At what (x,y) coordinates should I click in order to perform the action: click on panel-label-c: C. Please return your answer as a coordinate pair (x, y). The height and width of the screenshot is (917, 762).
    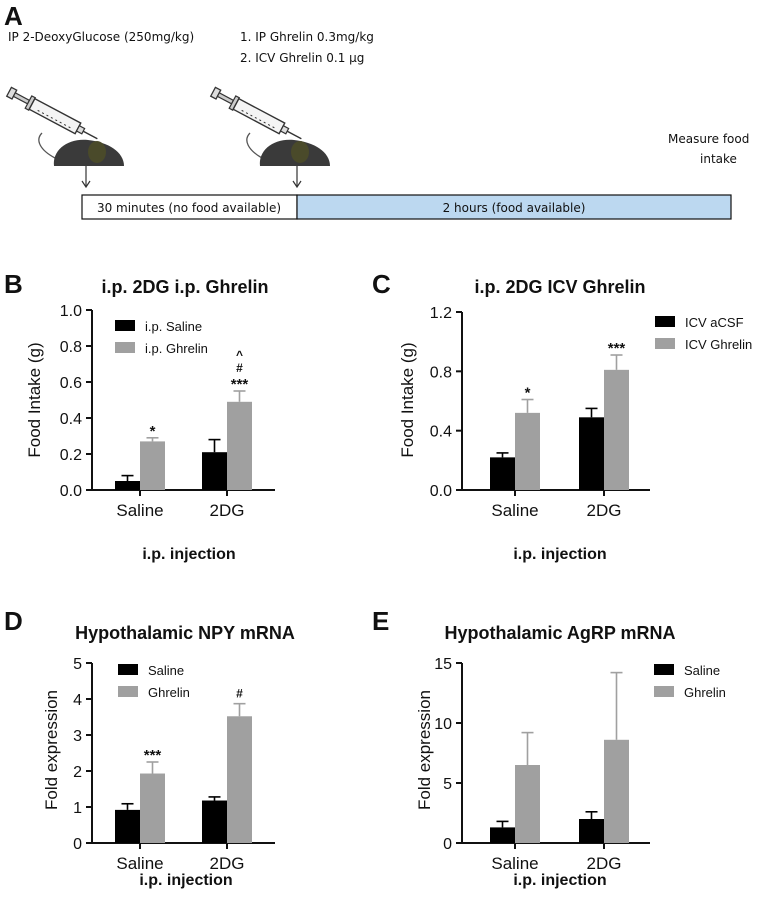
    Looking at the image, I should click on (381, 284).